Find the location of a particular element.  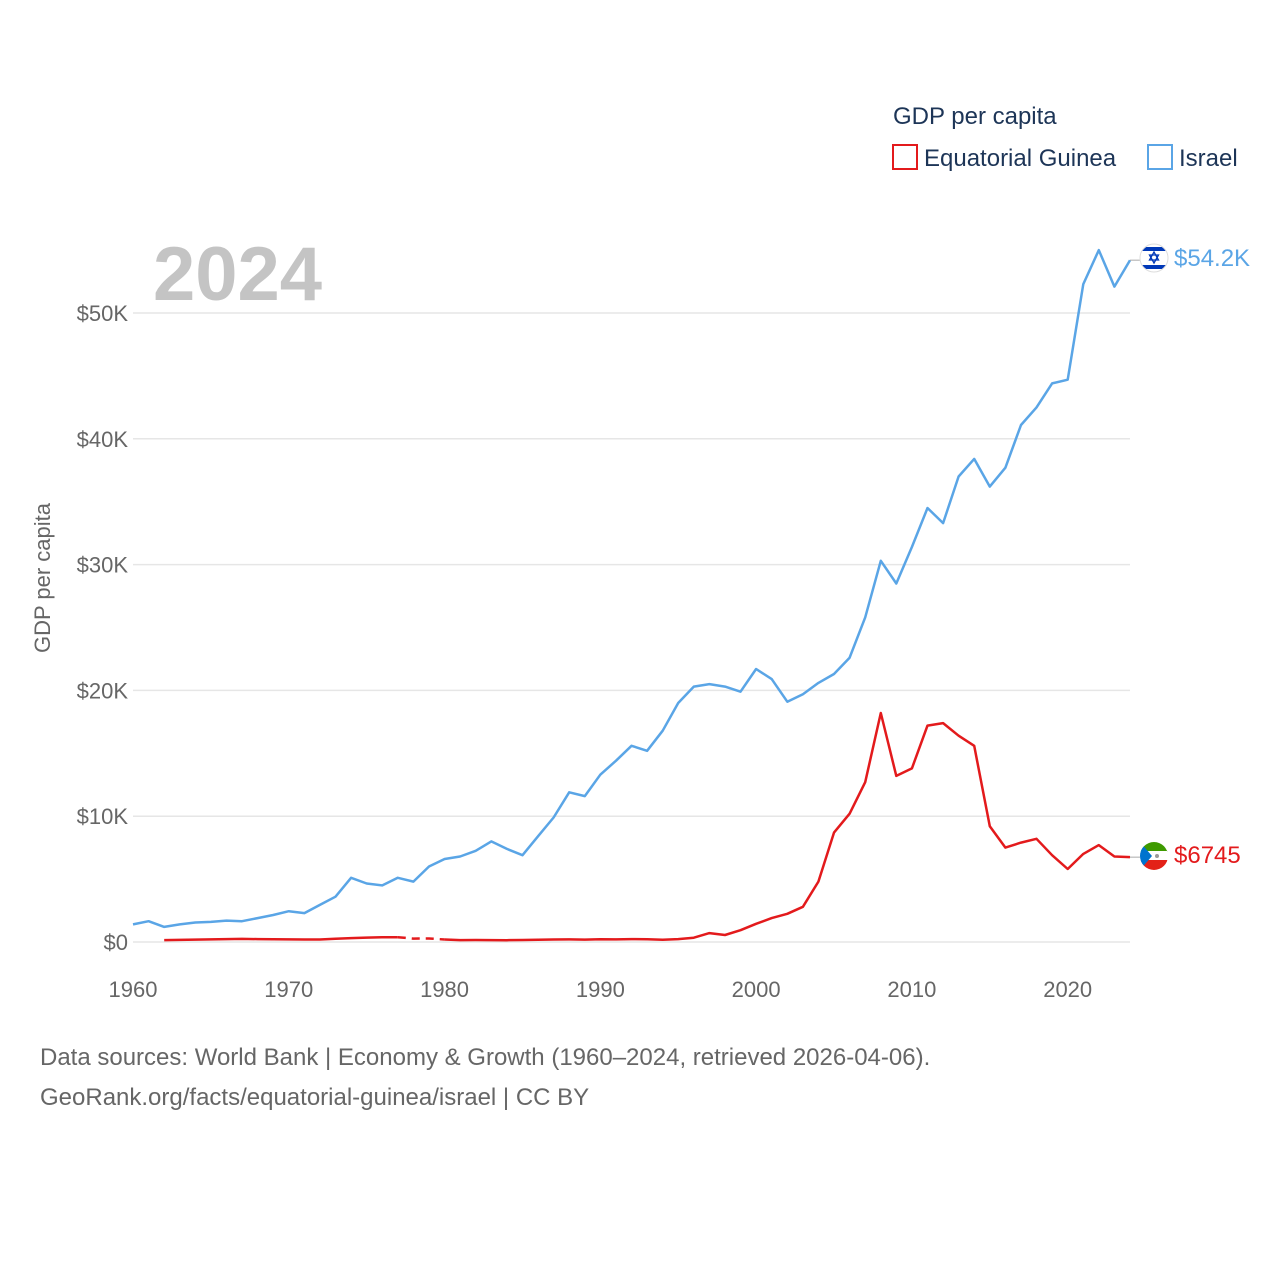

legend-label-israel: Israel is located at coordinates (1208, 158).